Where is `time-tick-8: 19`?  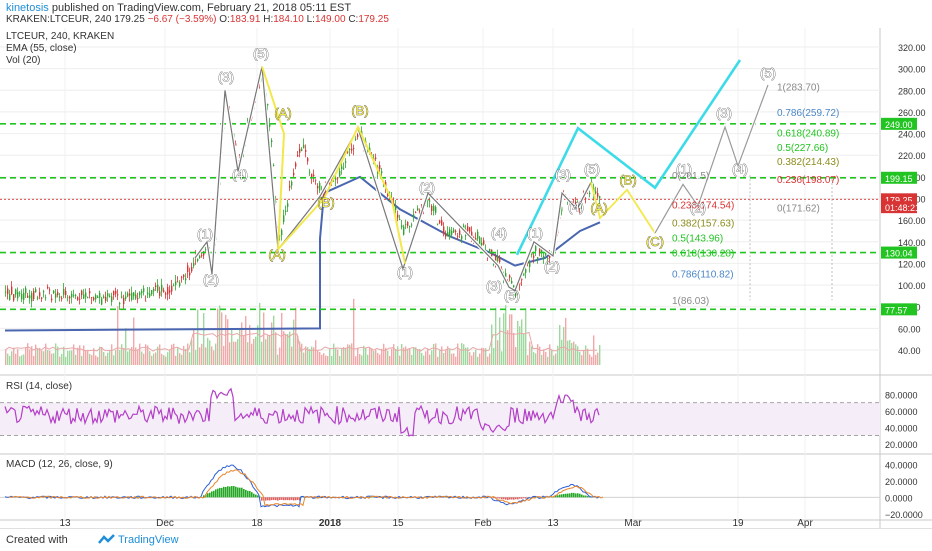
time-tick-8: 19 is located at coordinates (738, 523).